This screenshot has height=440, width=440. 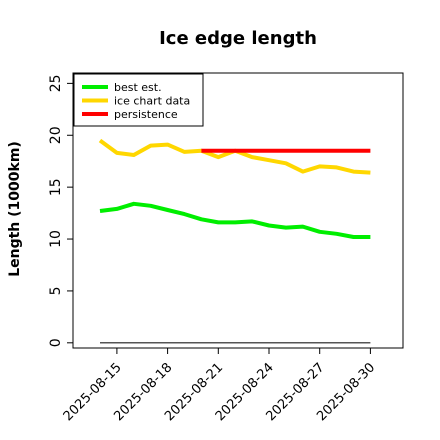 I want to click on y-axis-label: Length (1000km), so click(x=15, y=209).